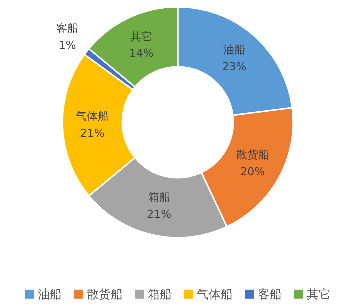 This screenshot has width=355, height=307. What do you see at coordinates (160, 294) in the screenshot?
I see `legend-label: 箱船` at bounding box center [160, 294].